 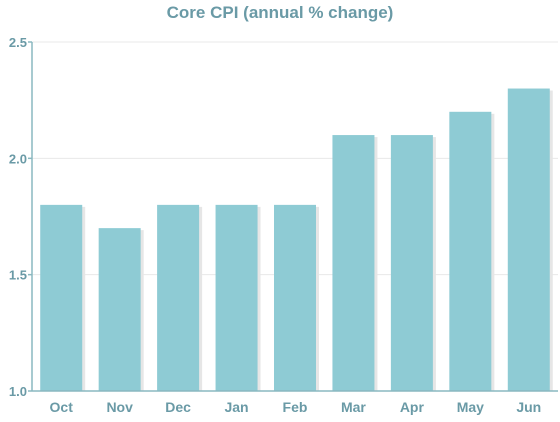 I want to click on y-tick-label: 1.0, so click(x=18, y=391).